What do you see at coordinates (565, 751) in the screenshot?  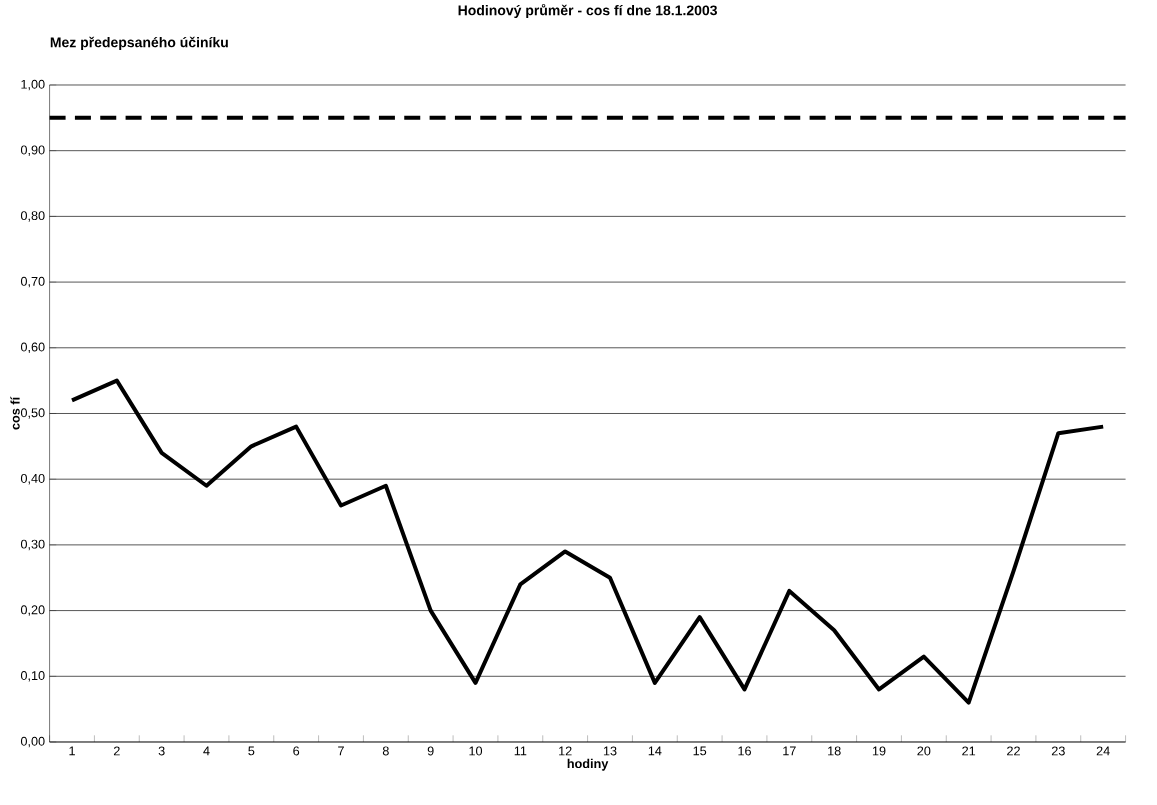 I see `x-tick-label: 12` at bounding box center [565, 751].